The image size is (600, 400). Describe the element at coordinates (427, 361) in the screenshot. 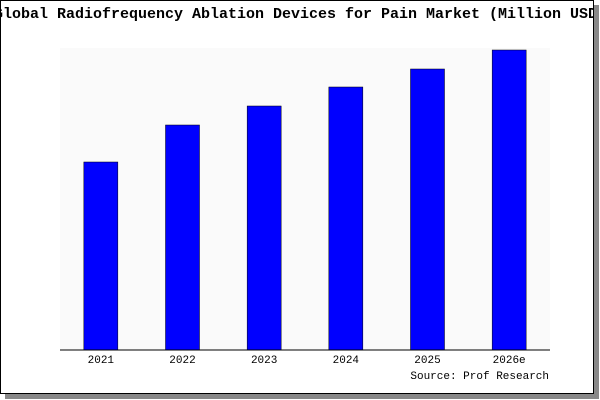

I see `x-tick-label: 2025` at that location.